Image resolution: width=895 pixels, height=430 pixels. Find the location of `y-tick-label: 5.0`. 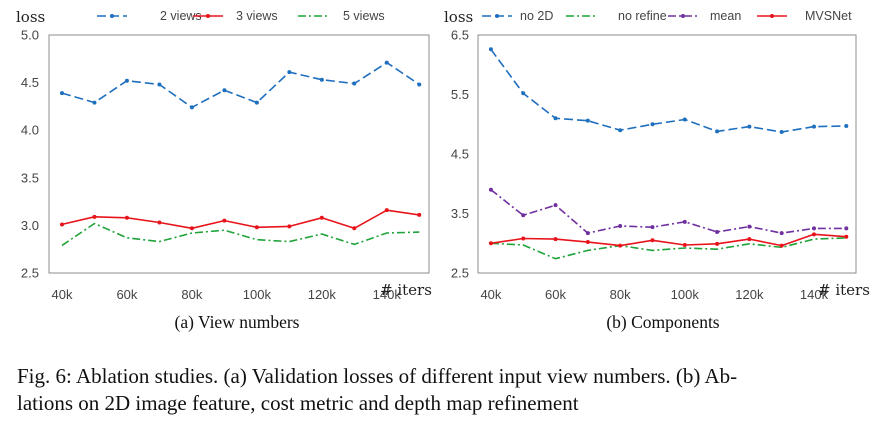

y-tick-label: 5.0 is located at coordinates (30, 35).